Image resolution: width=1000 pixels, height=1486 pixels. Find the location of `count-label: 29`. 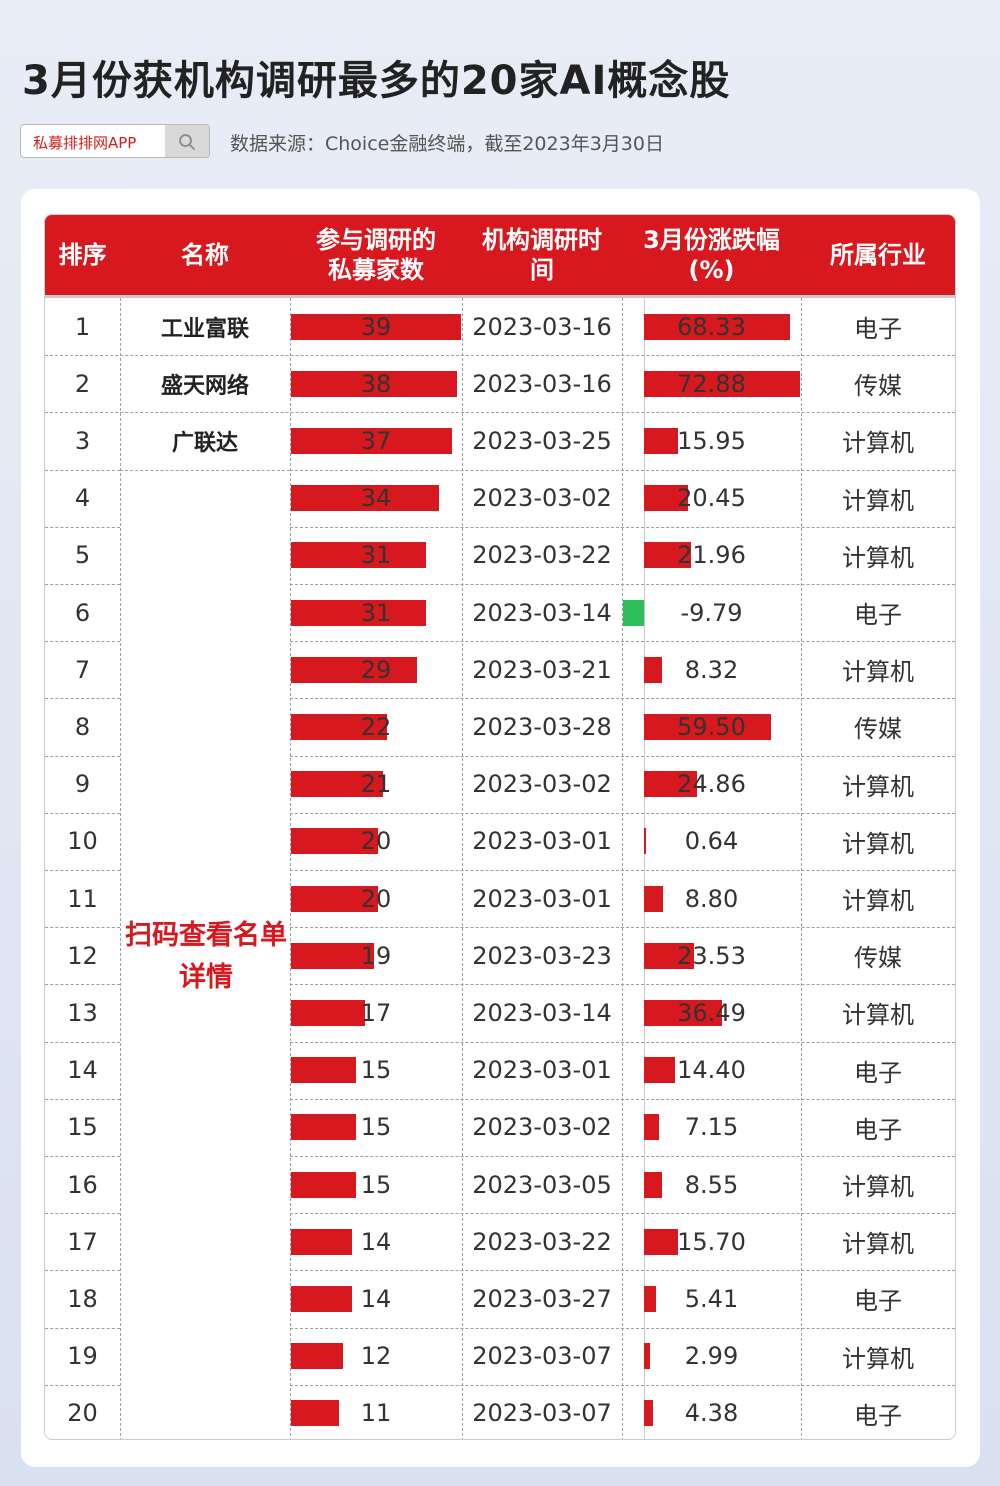

count-label: 29 is located at coordinates (376, 669).